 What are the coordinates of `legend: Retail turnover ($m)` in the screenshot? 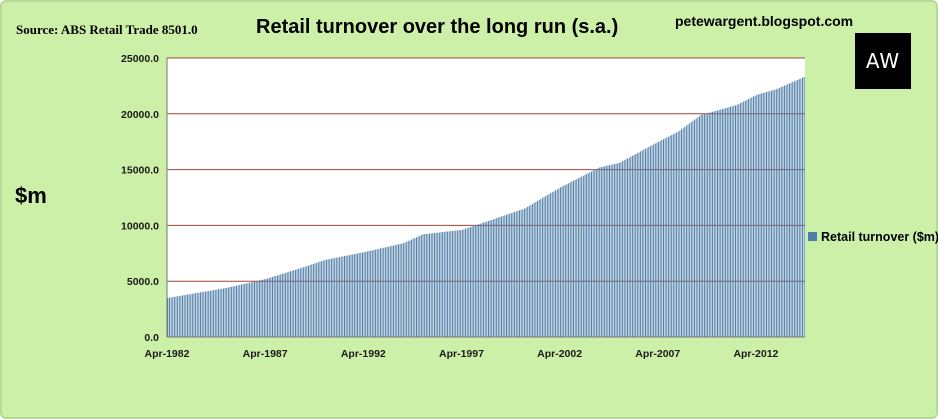 It's located at (873, 237).